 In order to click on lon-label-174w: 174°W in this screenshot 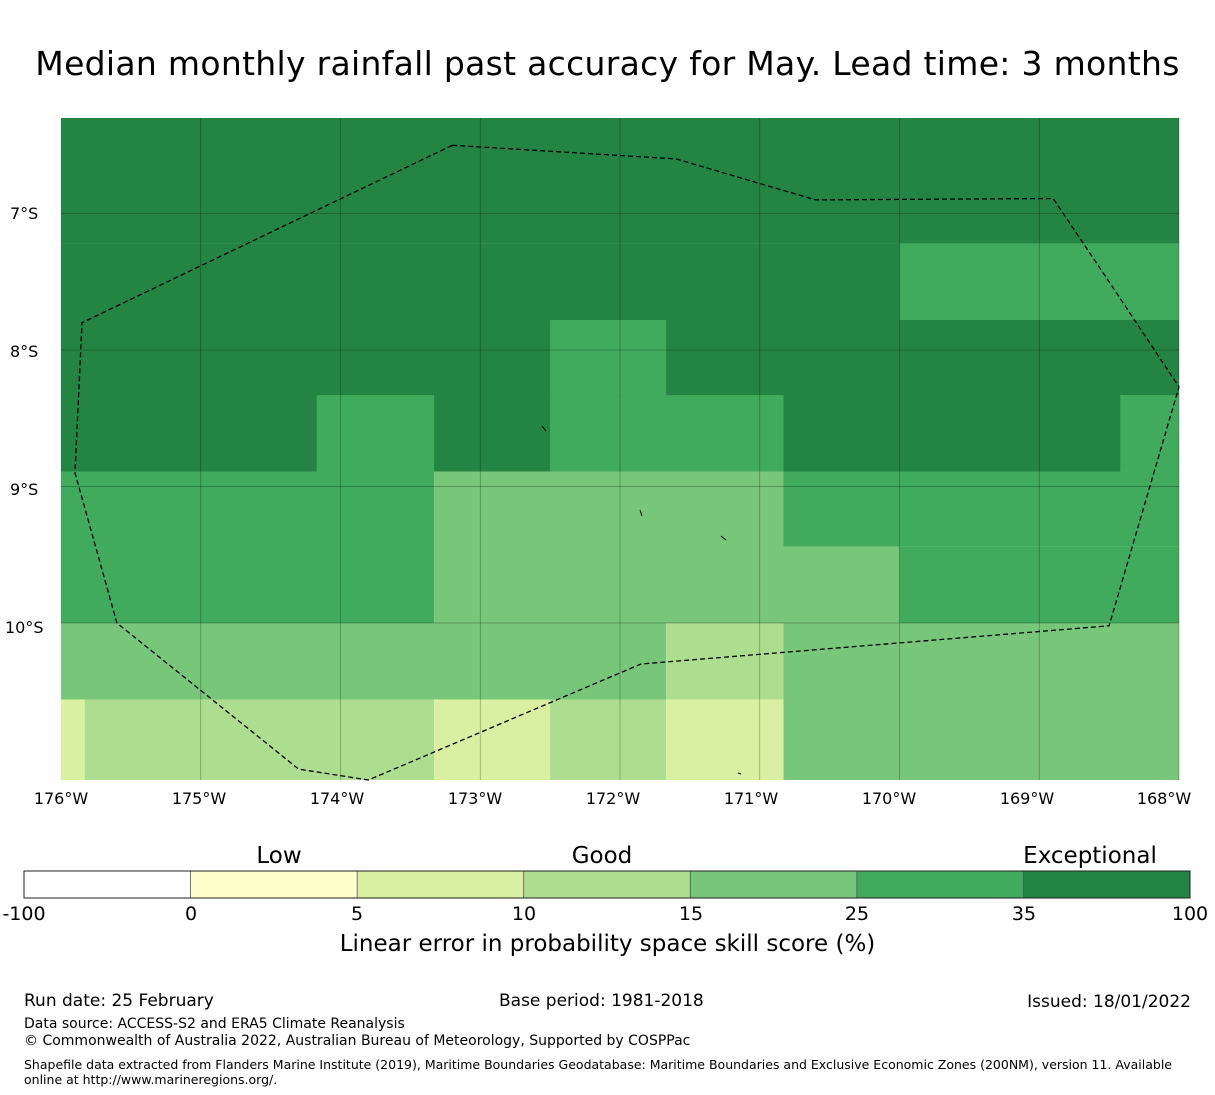, I will do `click(337, 798)`.